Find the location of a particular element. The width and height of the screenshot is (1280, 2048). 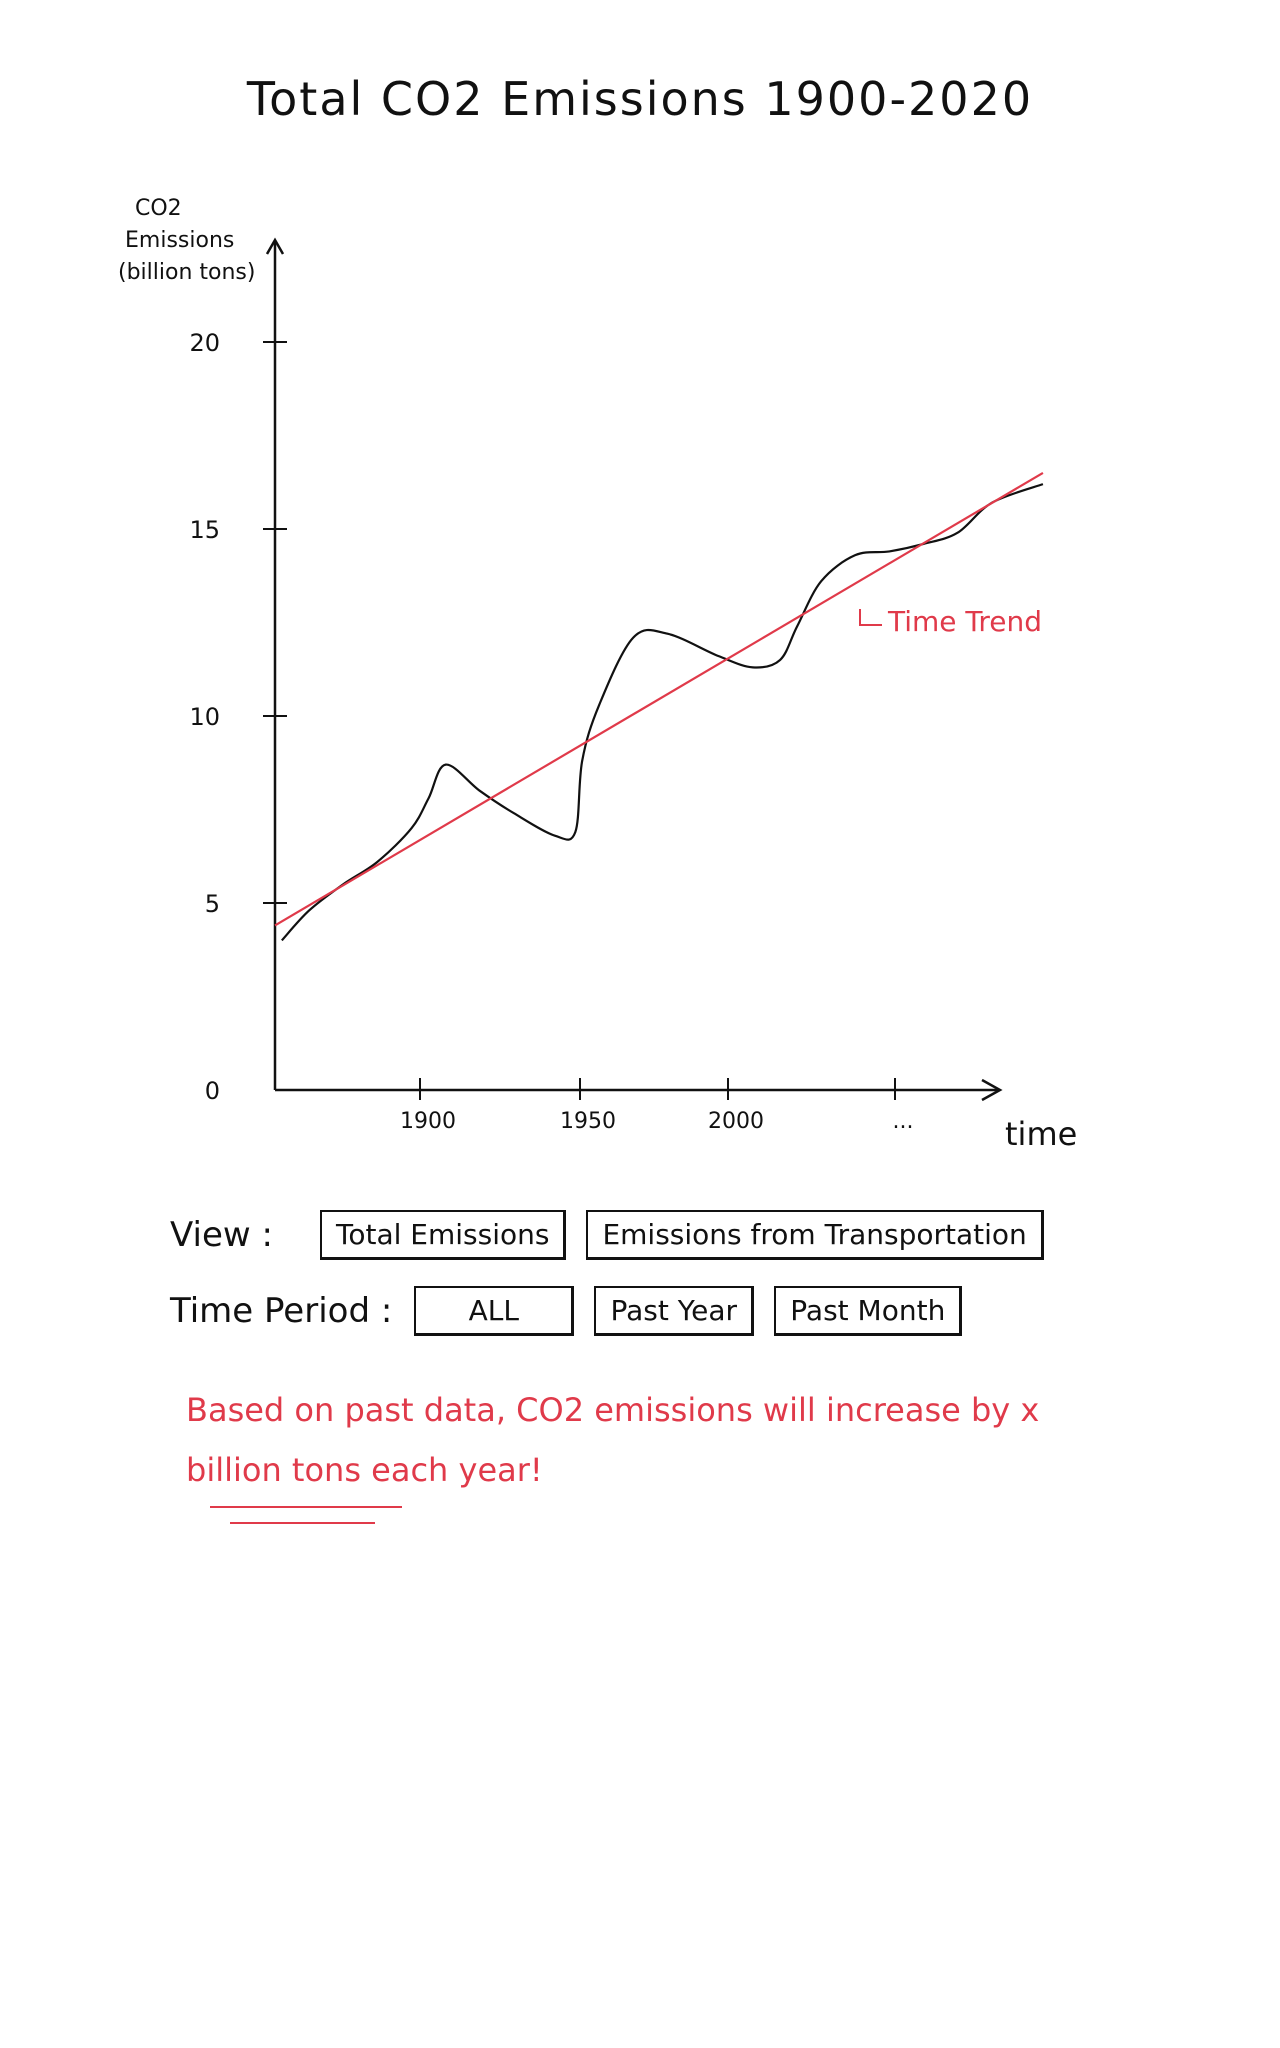

period-past-year-button: Past Year is located at coordinates (674, 1311).